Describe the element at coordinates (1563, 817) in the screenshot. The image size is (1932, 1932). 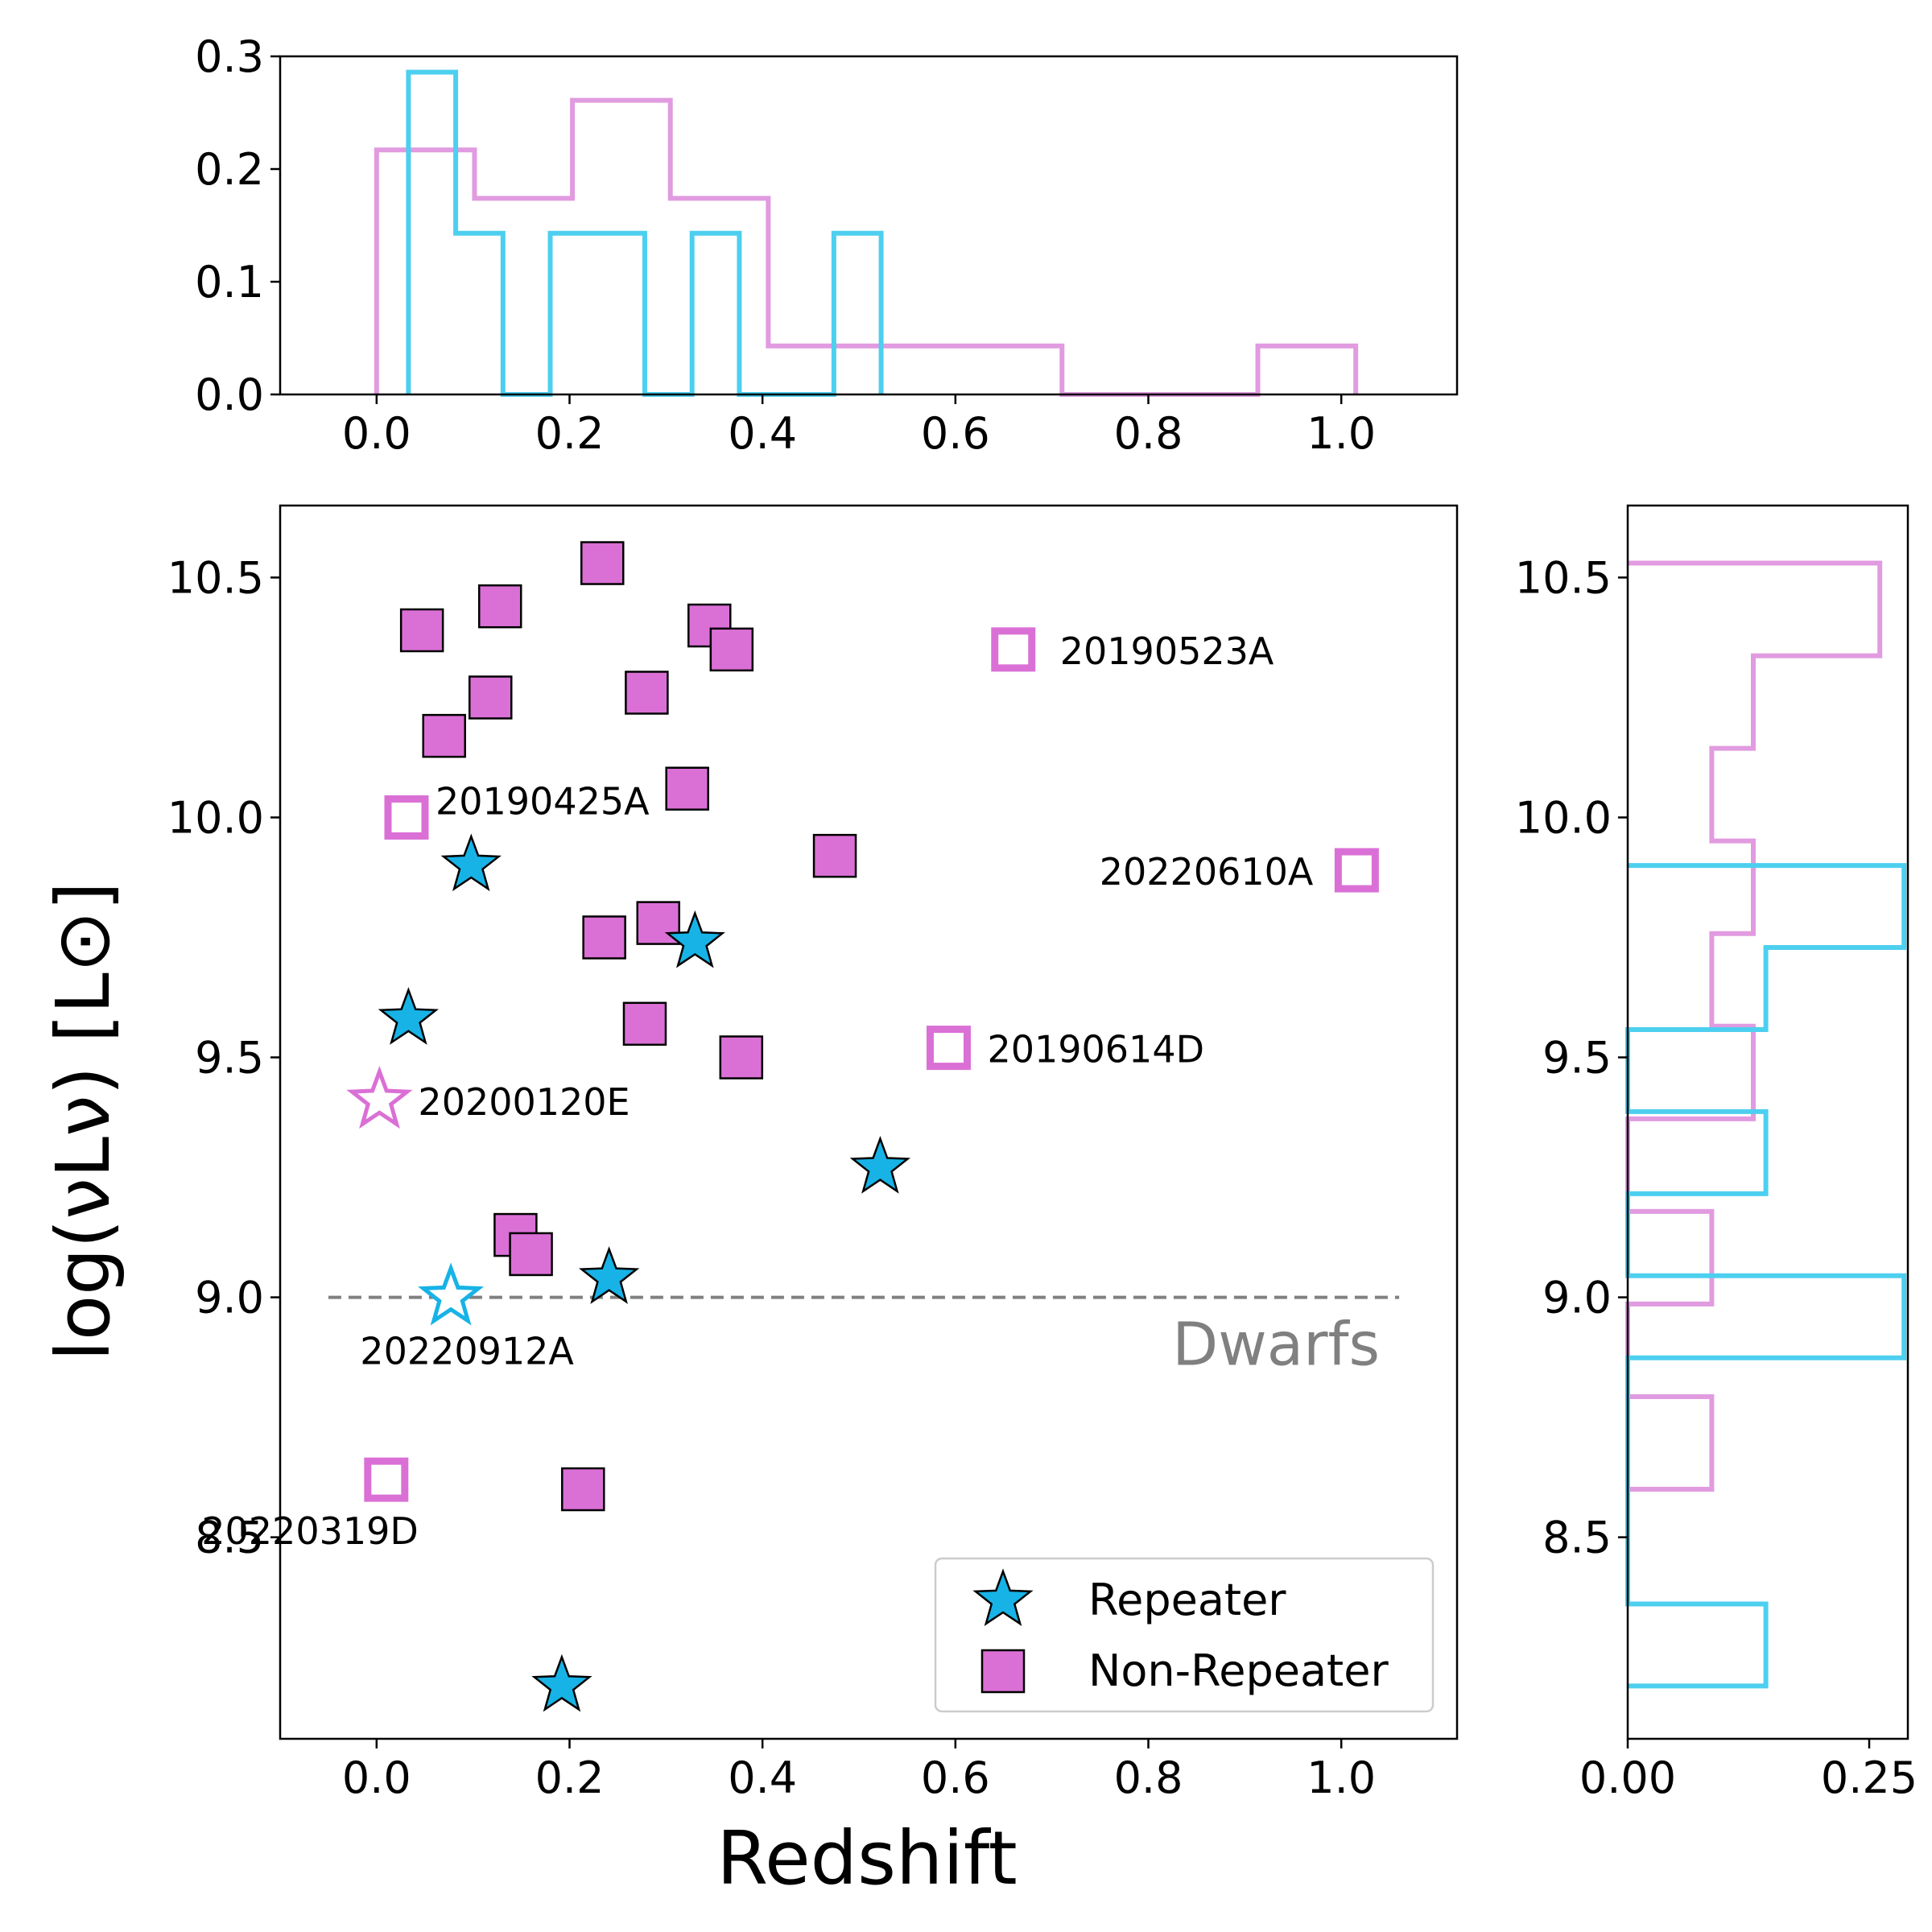
I see `right-hist-y-tick-label: 10.0` at that location.